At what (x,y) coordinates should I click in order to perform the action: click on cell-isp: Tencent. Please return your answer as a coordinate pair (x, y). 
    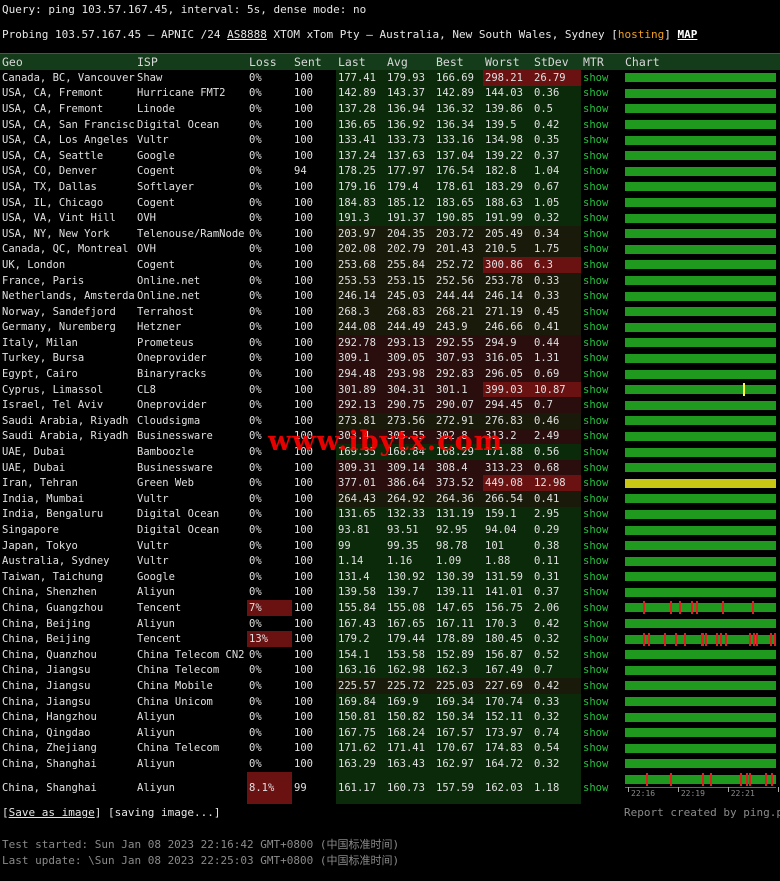
    Looking at the image, I should click on (159, 607).